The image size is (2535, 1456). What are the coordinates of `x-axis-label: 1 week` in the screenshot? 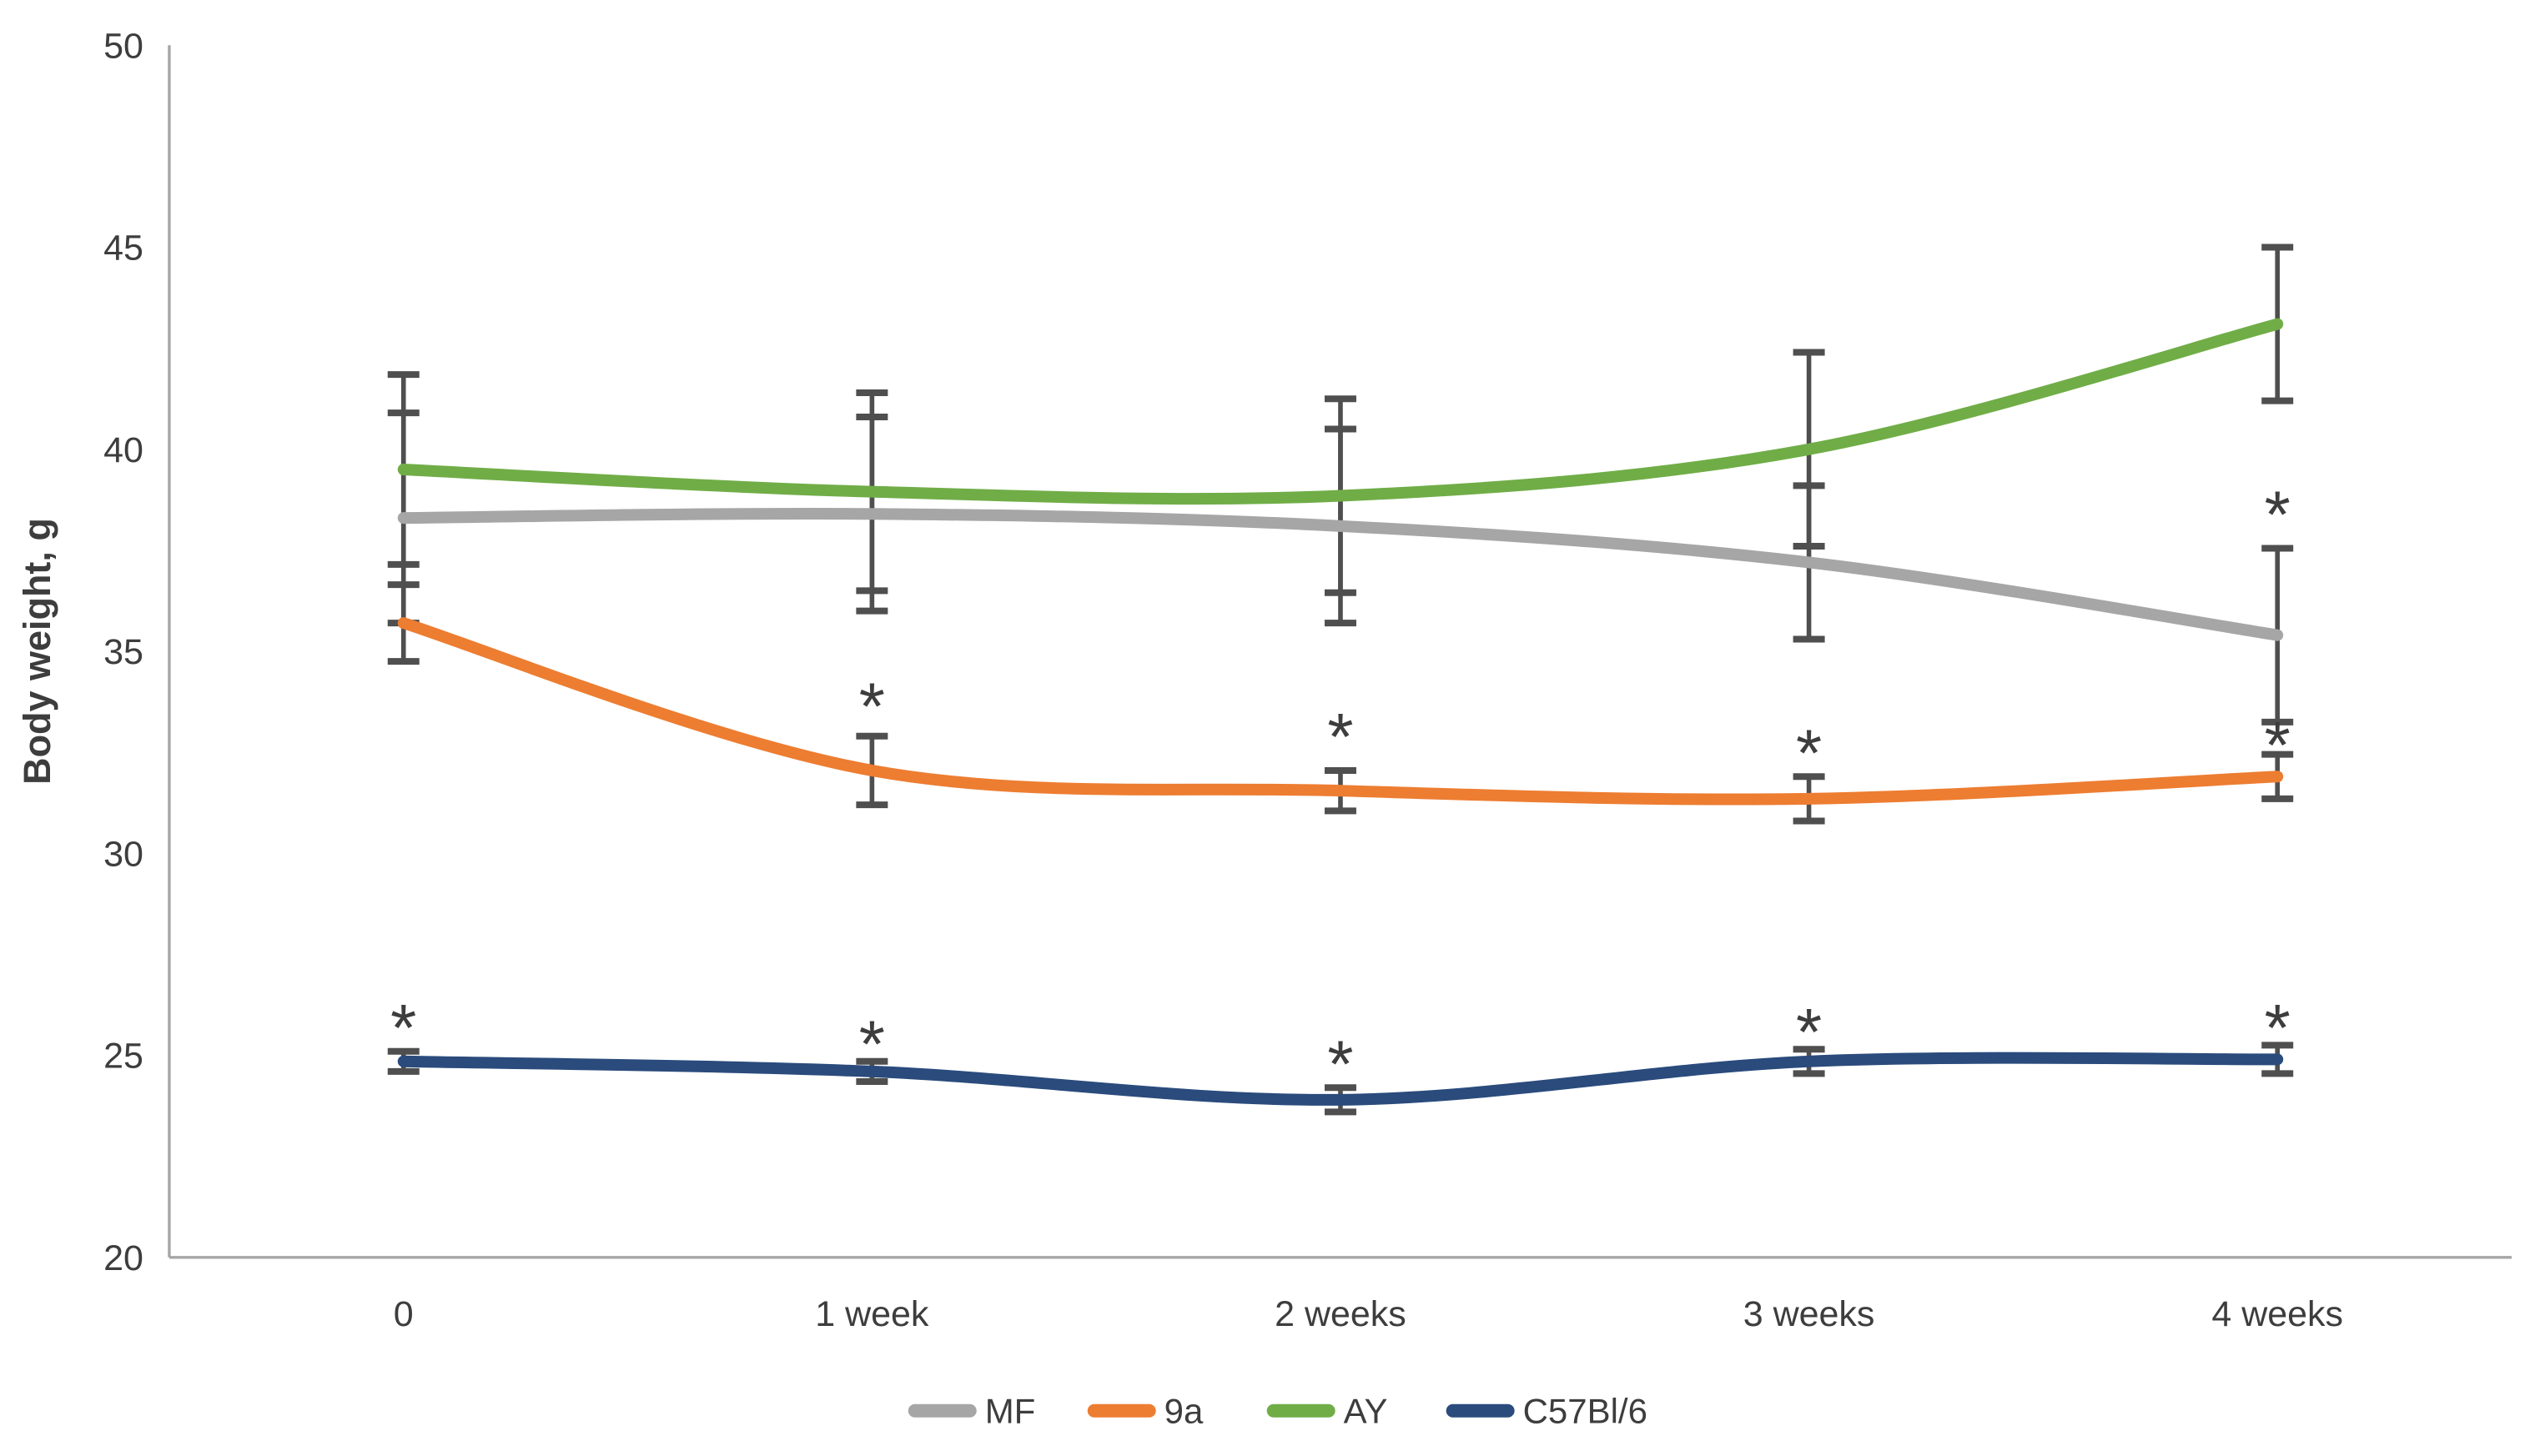 It's located at (872, 1314).